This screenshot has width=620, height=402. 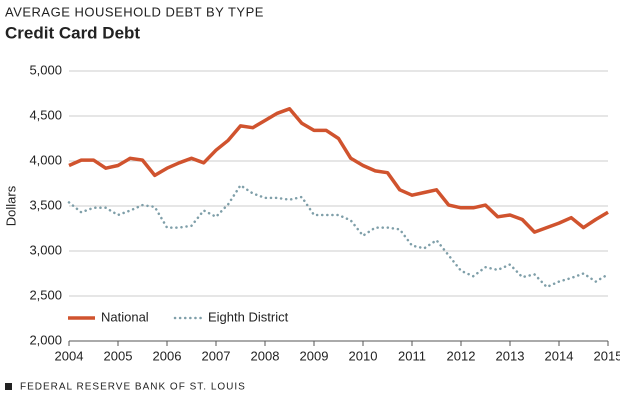 What do you see at coordinates (133, 387) in the screenshot?
I see `source: FEDERAL RESERVE BANK OF ST. LOUIS` at bounding box center [133, 387].